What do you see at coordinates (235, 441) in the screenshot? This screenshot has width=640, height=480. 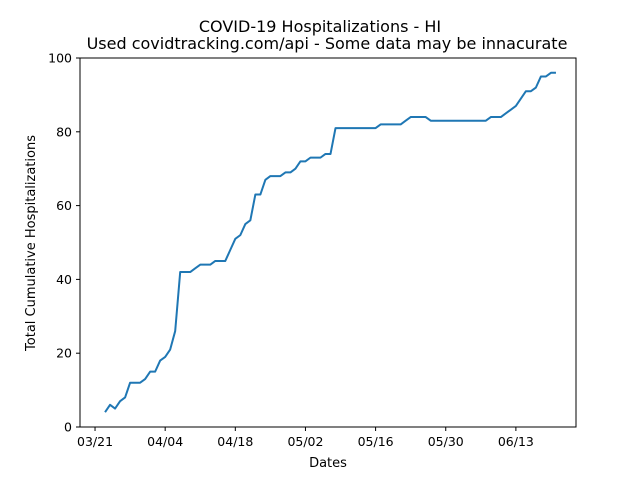 I see `x-tick-label: 04/18` at bounding box center [235, 441].